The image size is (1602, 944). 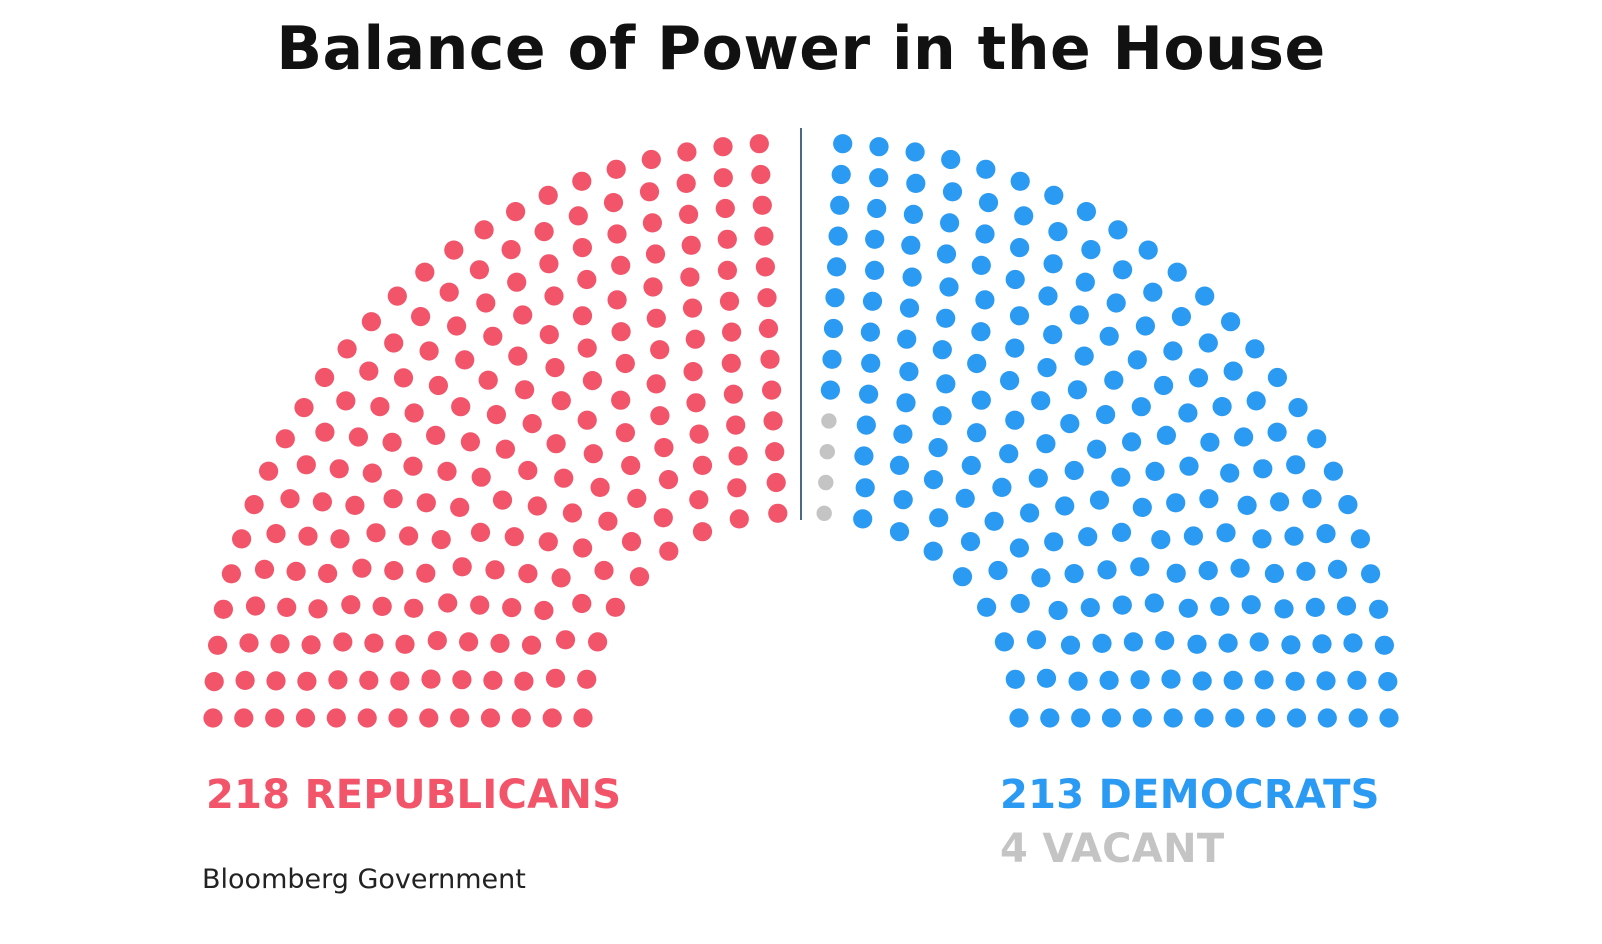 I want to click on source-credit: Bloomberg Government, so click(x=364, y=879).